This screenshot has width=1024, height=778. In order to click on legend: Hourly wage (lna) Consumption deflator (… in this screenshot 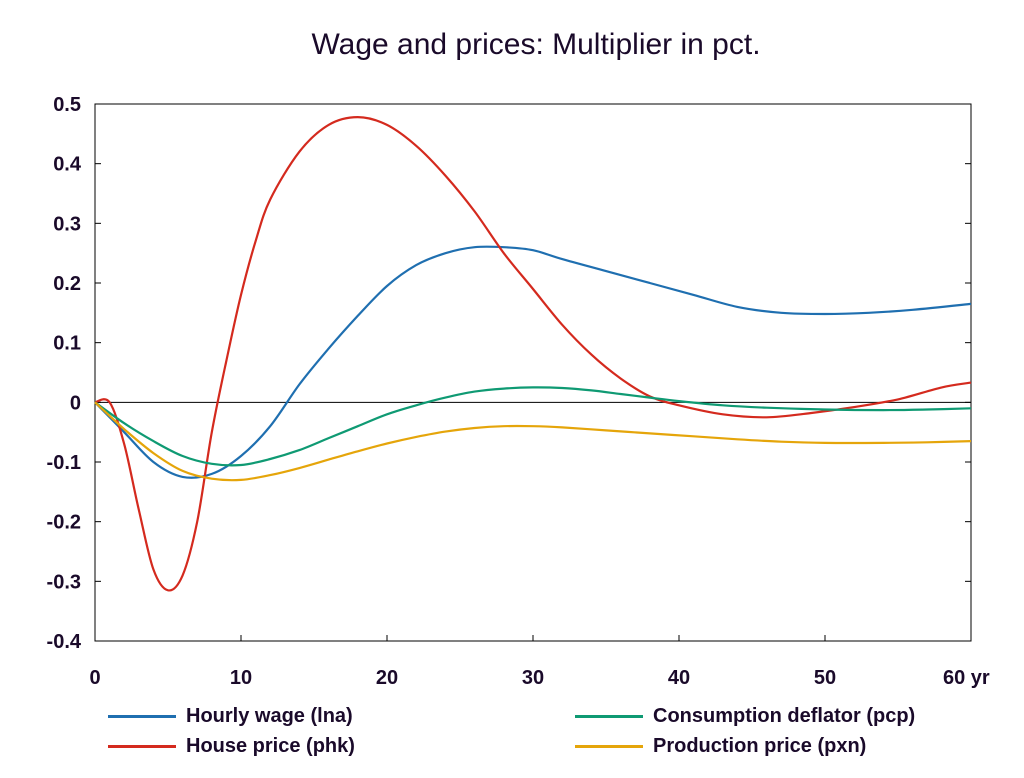, I will do `click(512, 735)`.